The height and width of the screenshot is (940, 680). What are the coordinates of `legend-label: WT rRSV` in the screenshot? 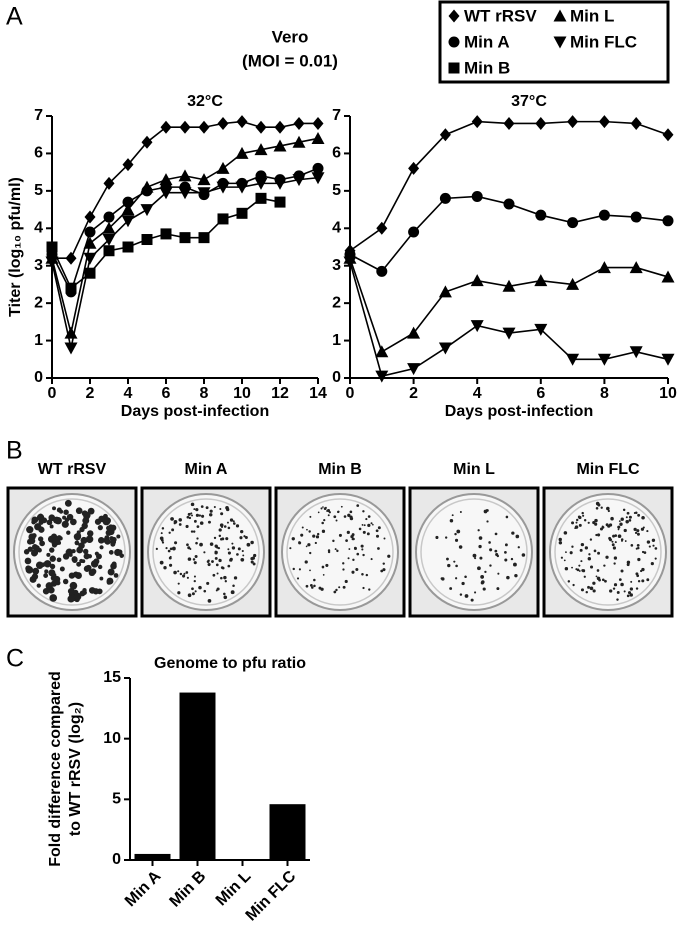 It's located at (500, 15).